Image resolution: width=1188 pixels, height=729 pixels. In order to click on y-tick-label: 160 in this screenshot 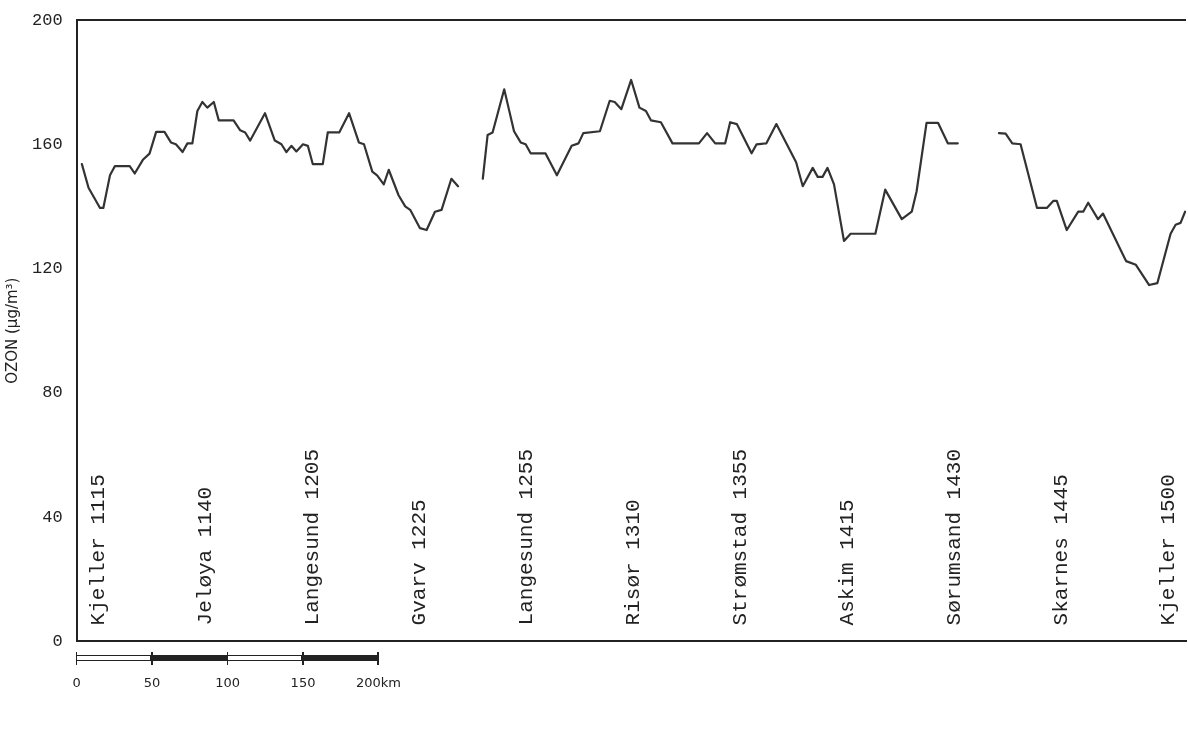, I will do `click(47, 144)`.